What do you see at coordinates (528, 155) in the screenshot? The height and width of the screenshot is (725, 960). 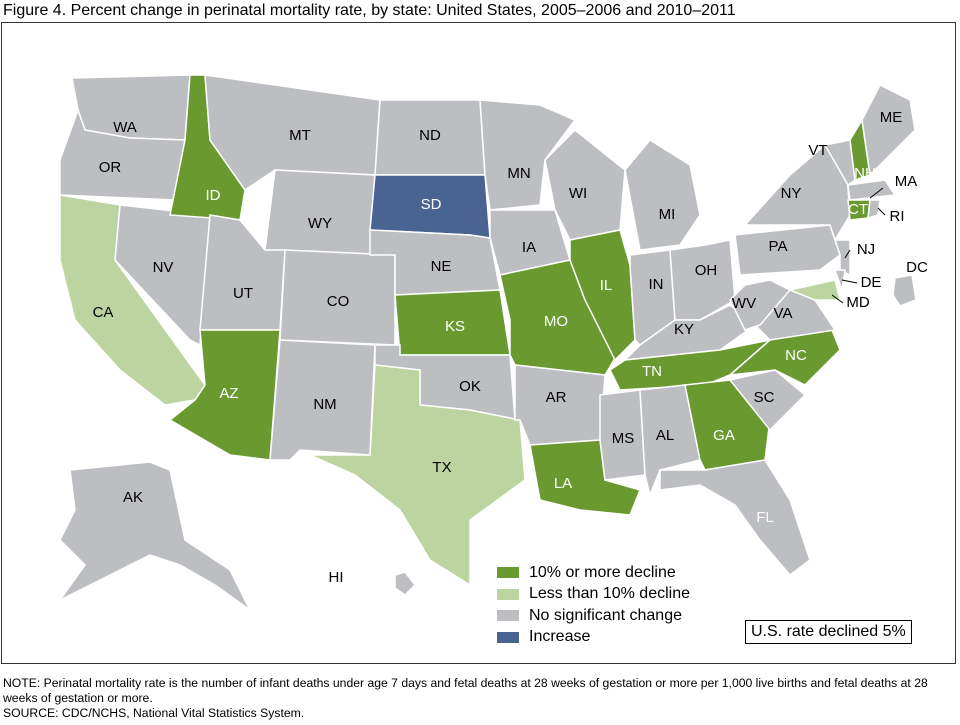 I see `state-MN` at bounding box center [528, 155].